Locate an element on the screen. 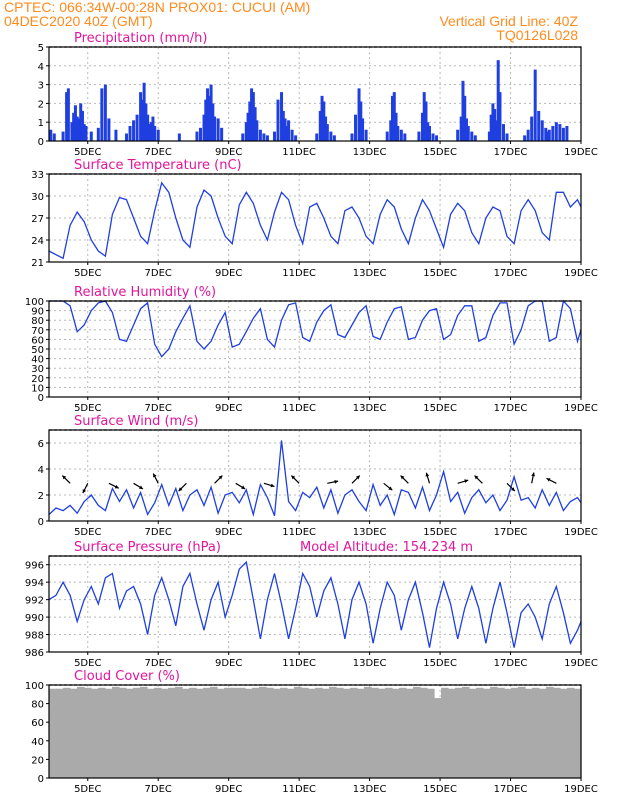 This screenshot has height=800, width=618. y-tick-label: 2 is located at coordinates (41, 104).